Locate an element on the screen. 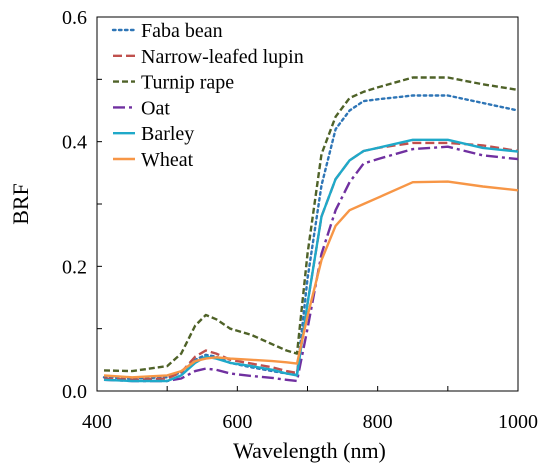 Image resolution: width=550 pixels, height=471 pixels. legend-label: Narrow-leafed lupin is located at coordinates (222, 57).